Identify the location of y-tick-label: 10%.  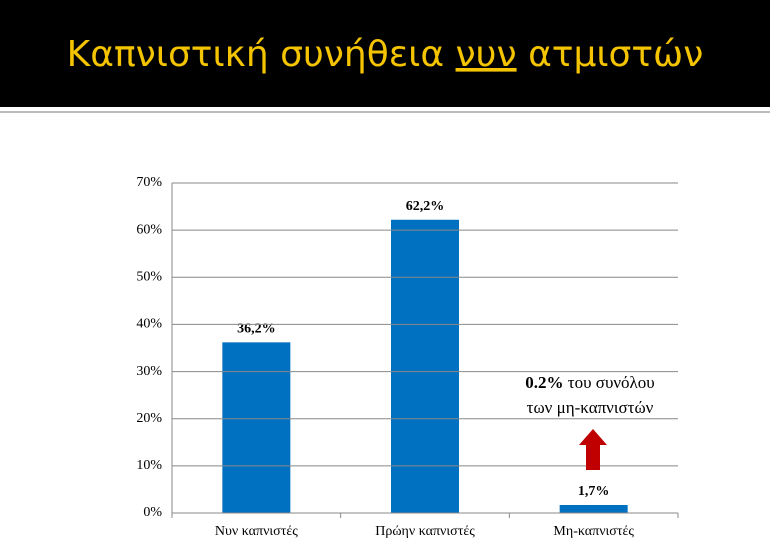
(149, 465).